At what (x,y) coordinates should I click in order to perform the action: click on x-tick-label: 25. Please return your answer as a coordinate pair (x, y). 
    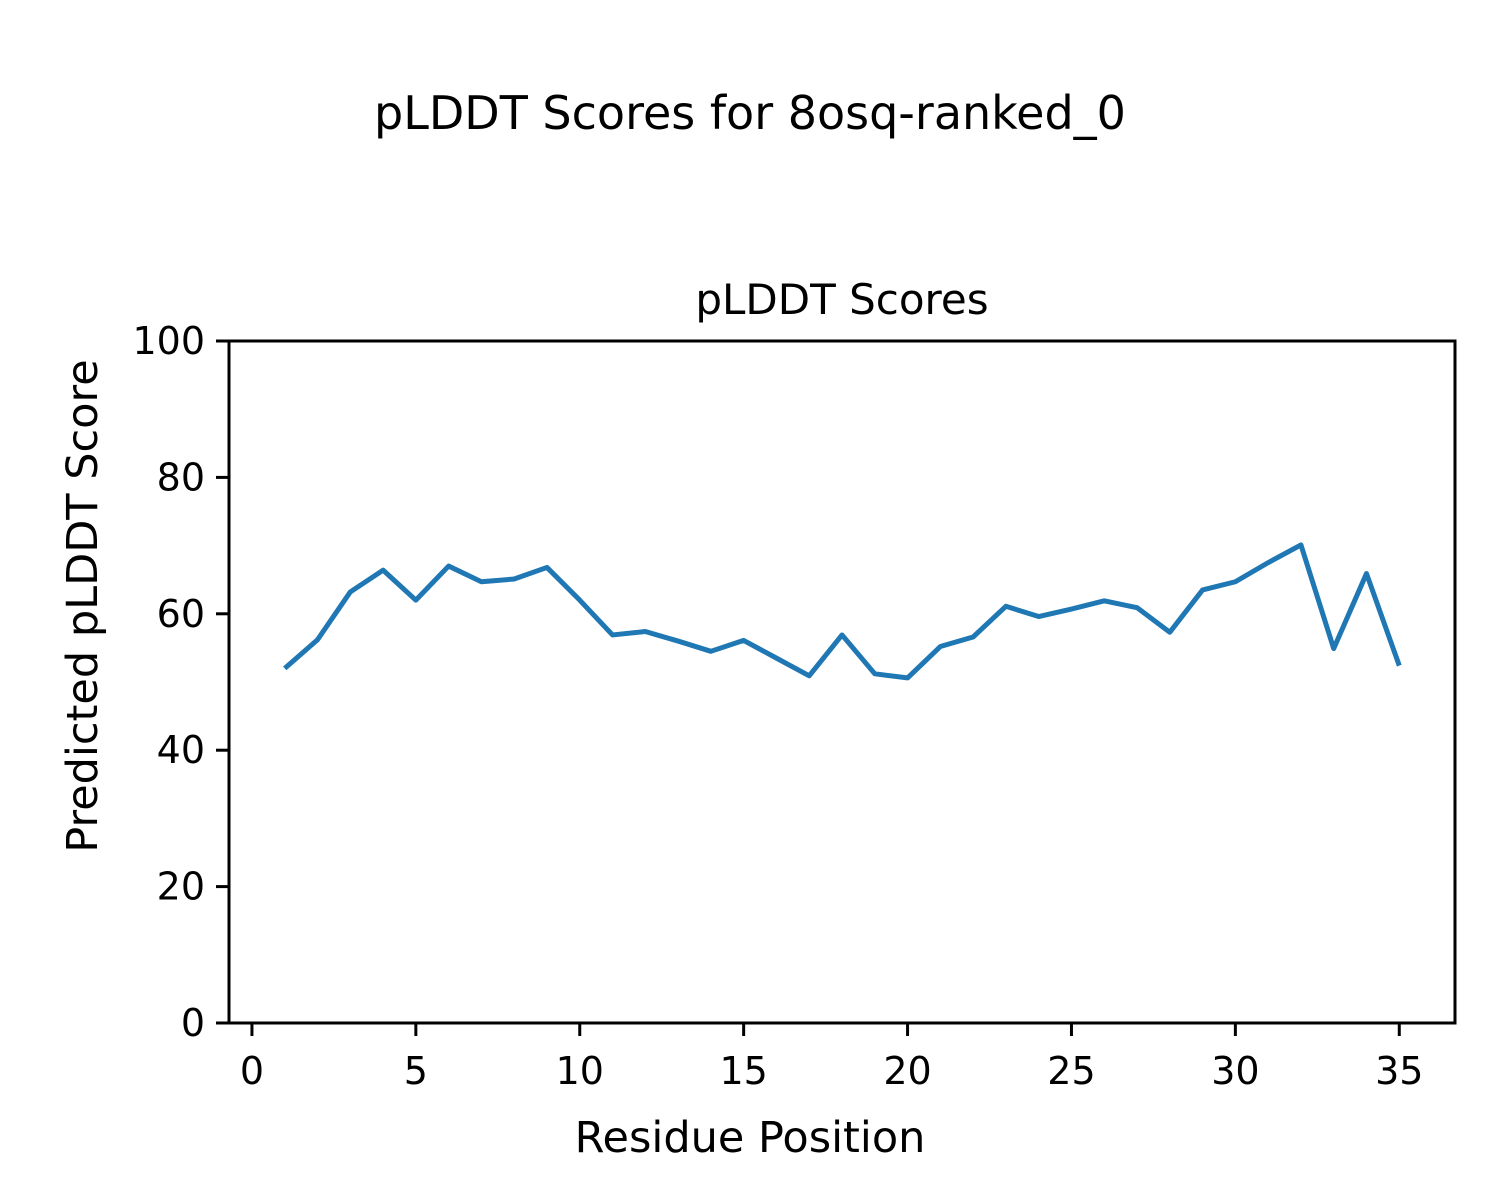
    Looking at the image, I should click on (1071, 1071).